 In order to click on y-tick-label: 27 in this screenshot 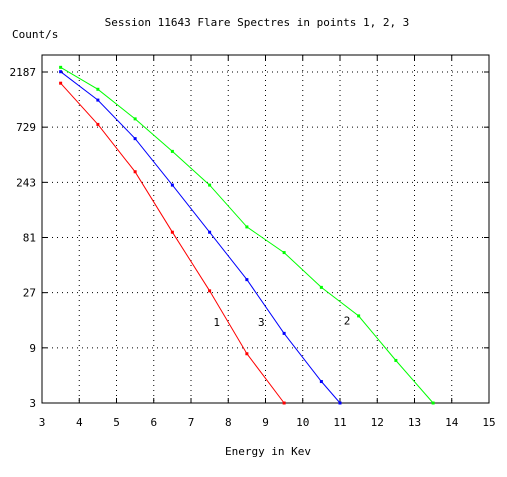, I will do `click(29, 293)`.